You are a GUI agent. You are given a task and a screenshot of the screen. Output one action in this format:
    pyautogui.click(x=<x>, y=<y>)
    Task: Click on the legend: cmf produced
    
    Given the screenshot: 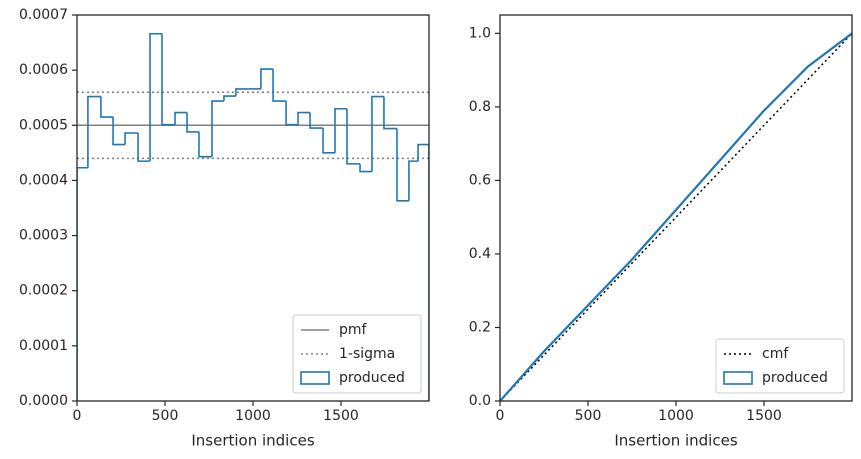 What is the action you would take?
    pyautogui.click(x=780, y=366)
    